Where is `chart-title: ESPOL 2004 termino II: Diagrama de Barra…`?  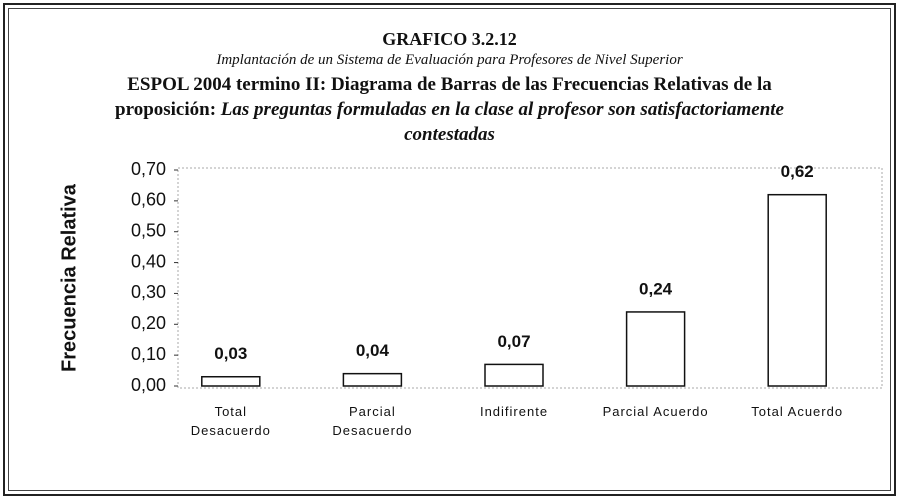
chart-title: ESPOL 2004 termino II: Diagrama de Barra… is located at coordinates (443, 97).